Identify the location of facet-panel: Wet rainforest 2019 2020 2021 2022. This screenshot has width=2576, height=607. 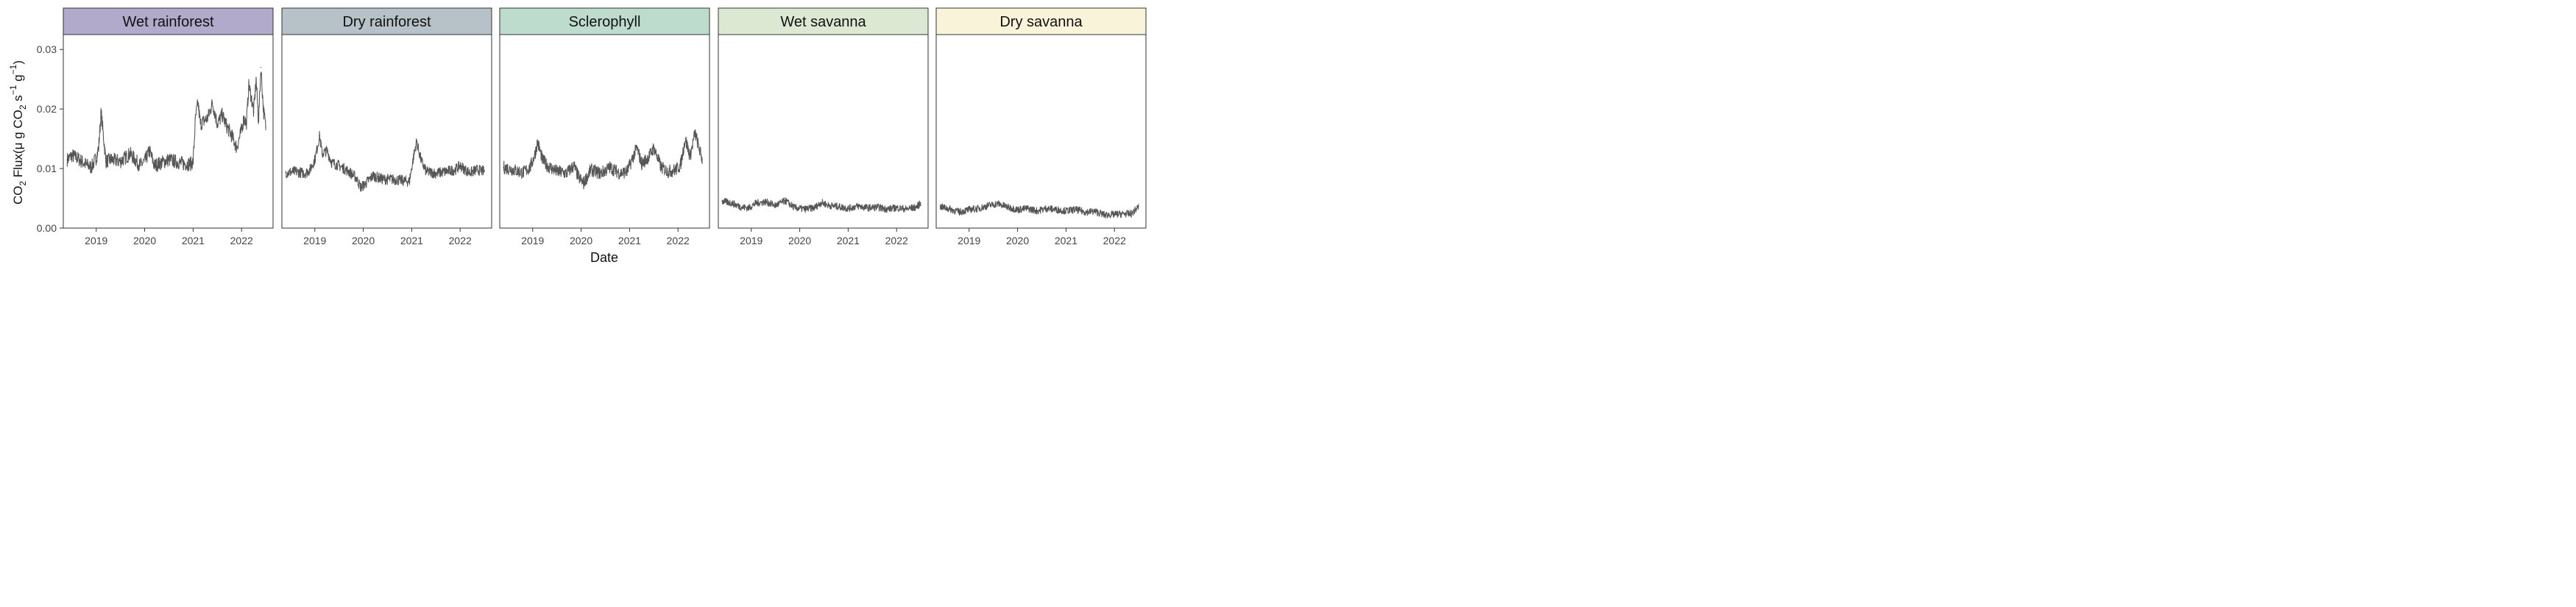
(168, 126).